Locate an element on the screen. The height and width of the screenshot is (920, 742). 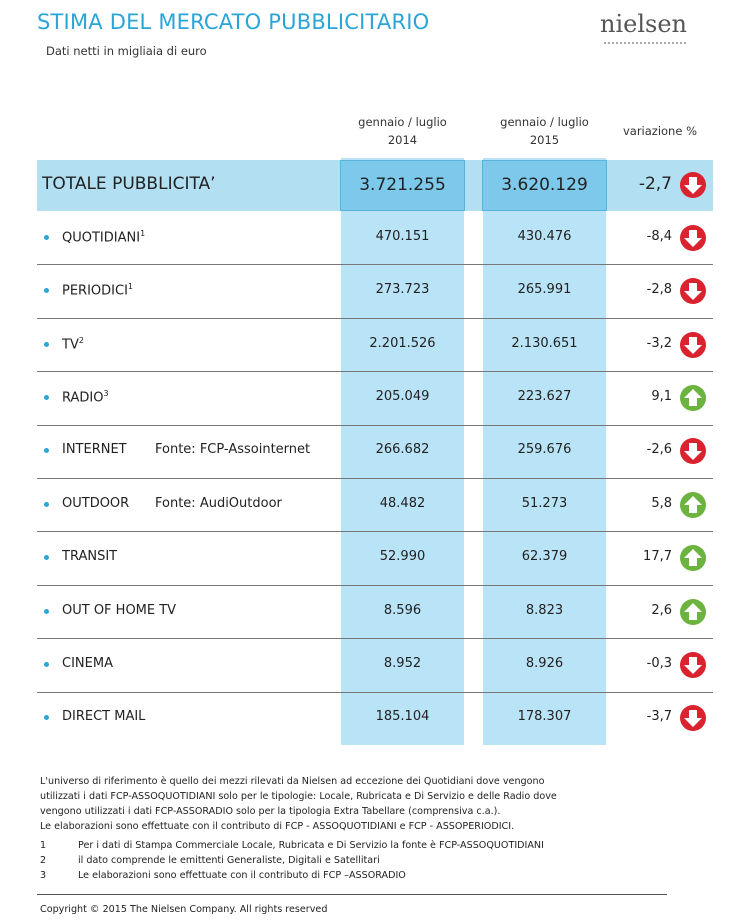
row-label: RADIO3 is located at coordinates (85, 397).